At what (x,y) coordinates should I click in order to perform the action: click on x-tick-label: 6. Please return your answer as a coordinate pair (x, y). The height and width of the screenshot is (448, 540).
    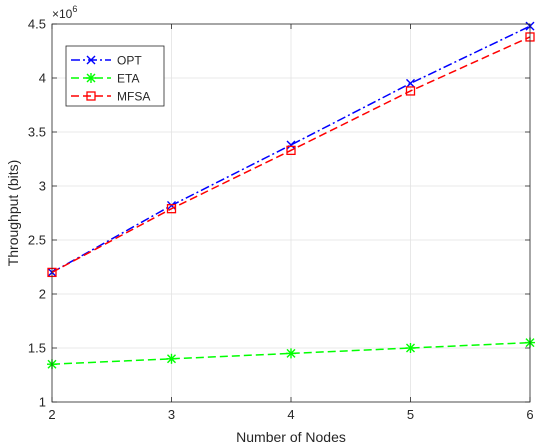
    Looking at the image, I should click on (529, 414).